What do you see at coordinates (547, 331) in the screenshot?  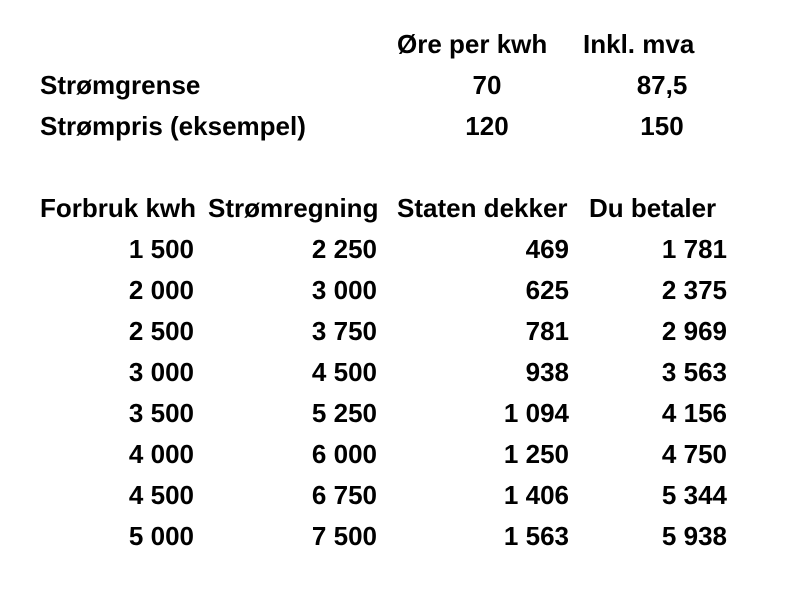 I see `table-cell: 781` at bounding box center [547, 331].